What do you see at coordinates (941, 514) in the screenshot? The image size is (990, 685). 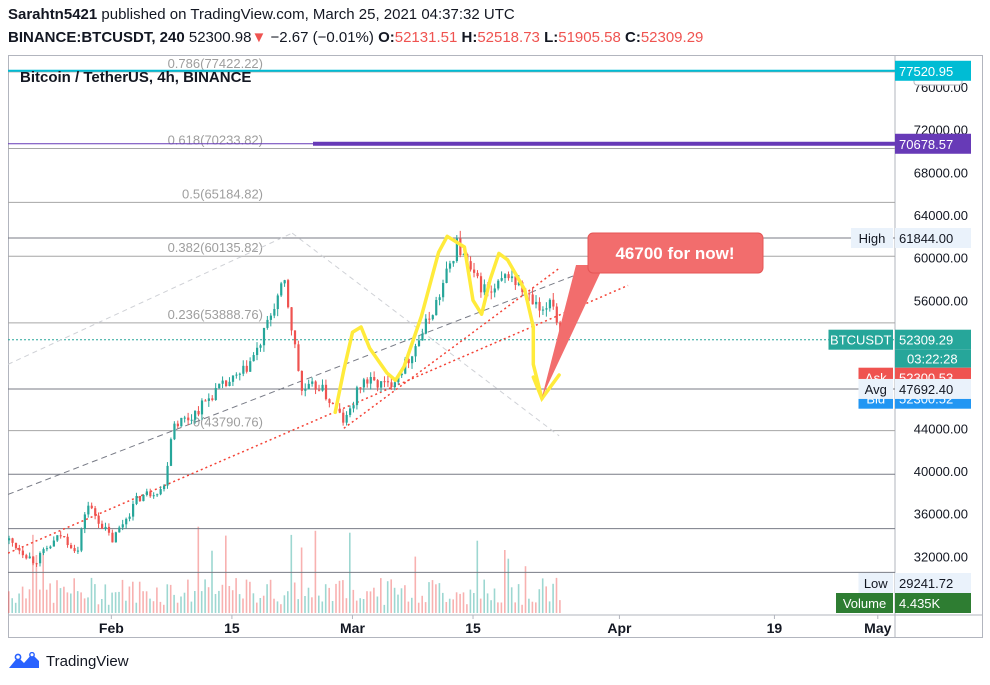 I see `y-tick-label: 36000.00` at bounding box center [941, 514].